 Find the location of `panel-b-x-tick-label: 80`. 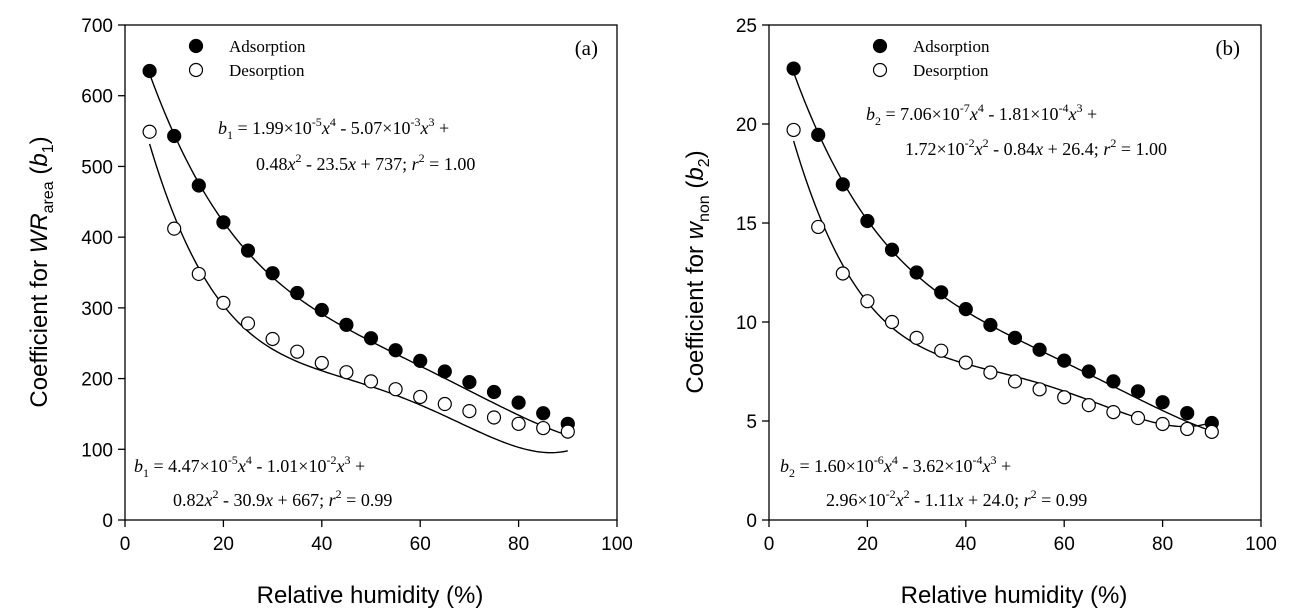

panel-b-x-tick-label: 80 is located at coordinates (1162, 544).